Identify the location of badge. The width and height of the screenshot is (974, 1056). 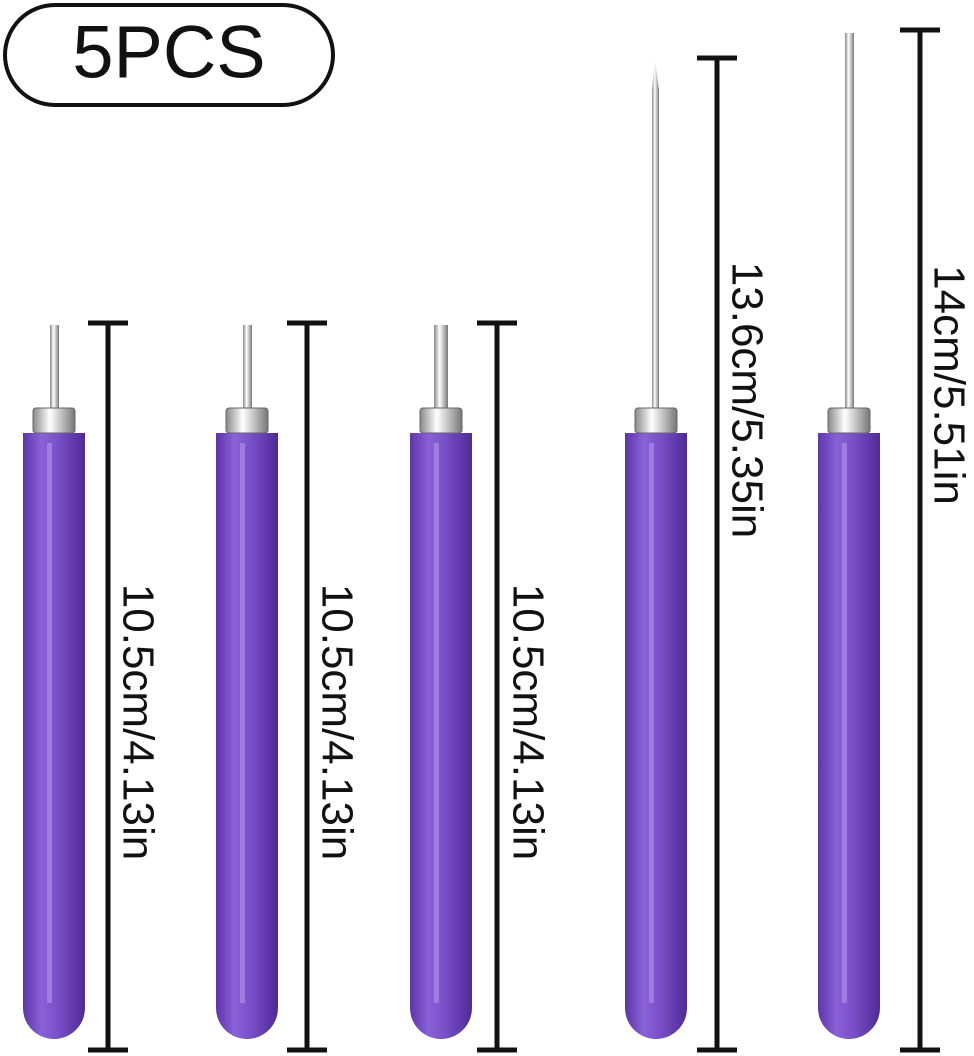
(169, 55).